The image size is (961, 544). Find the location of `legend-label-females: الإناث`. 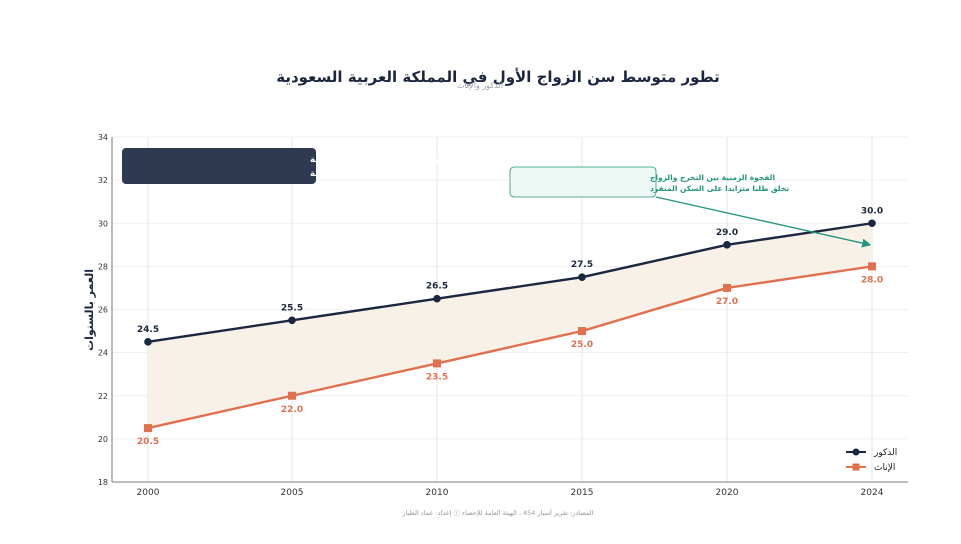

legend-label-females: الإناث is located at coordinates (884, 468).